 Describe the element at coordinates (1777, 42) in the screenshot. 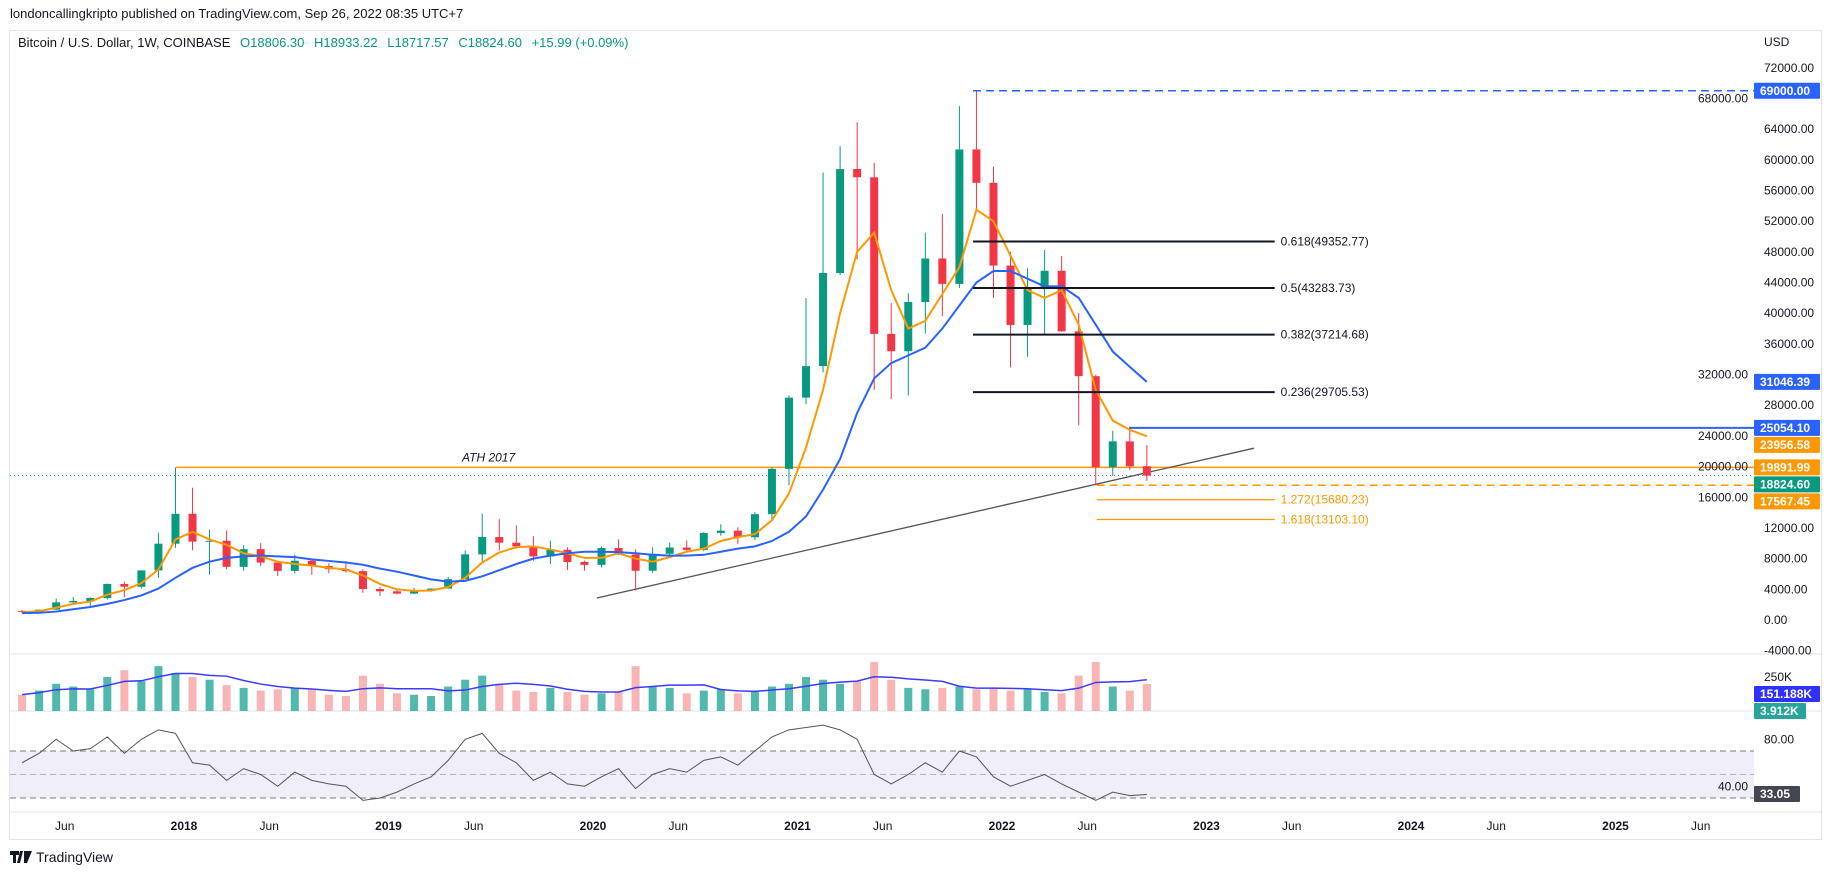

I see `currency-unit: USD` at that location.